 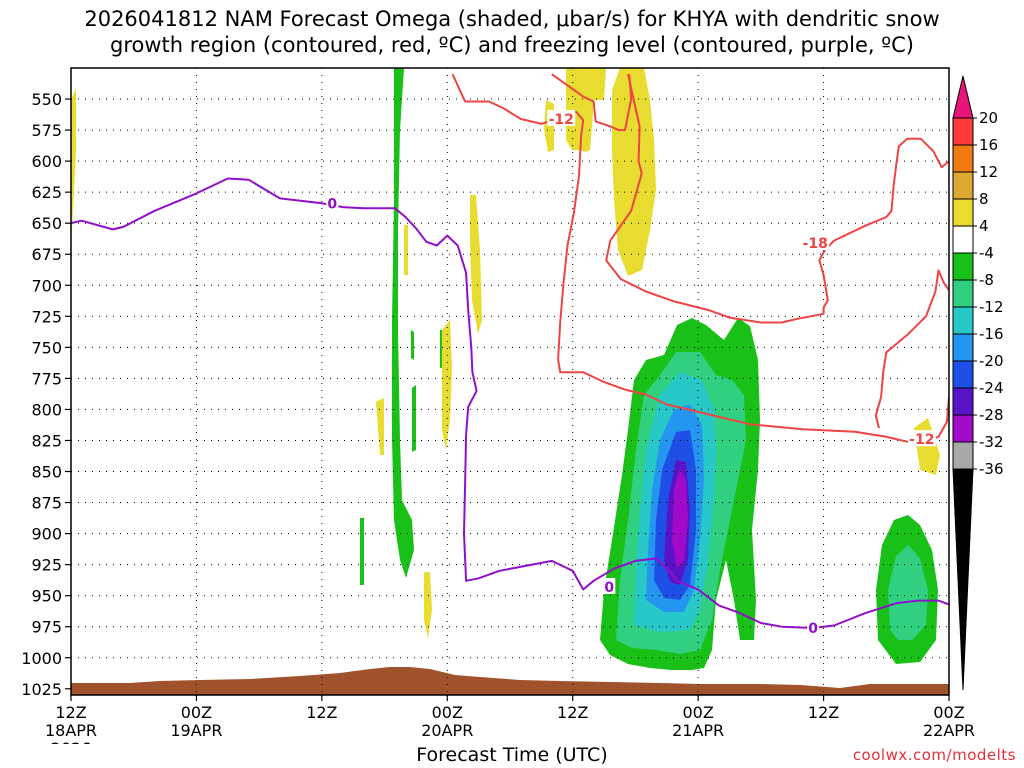 I want to click on x-tick-date: 20APR, so click(x=447, y=730).